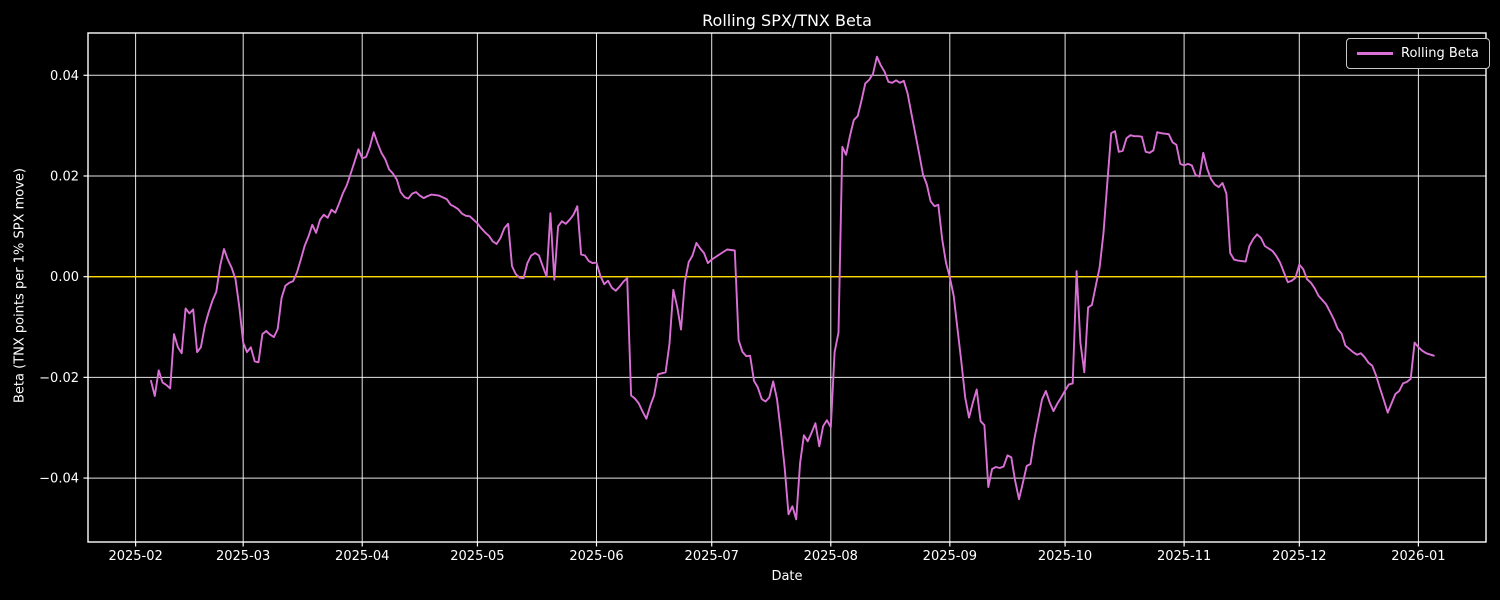 The image size is (1500, 600). Describe the element at coordinates (1375, 53) in the screenshot. I see `legend-line-sample` at that location.